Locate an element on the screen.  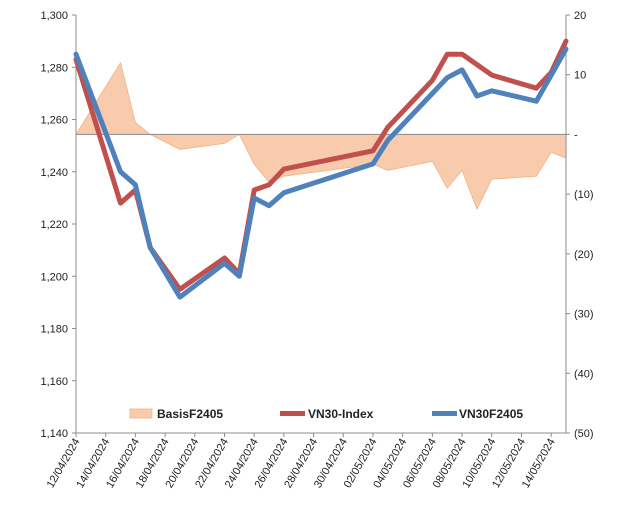
left-axis-tick-label: 1,220 is located at coordinates (54, 225).